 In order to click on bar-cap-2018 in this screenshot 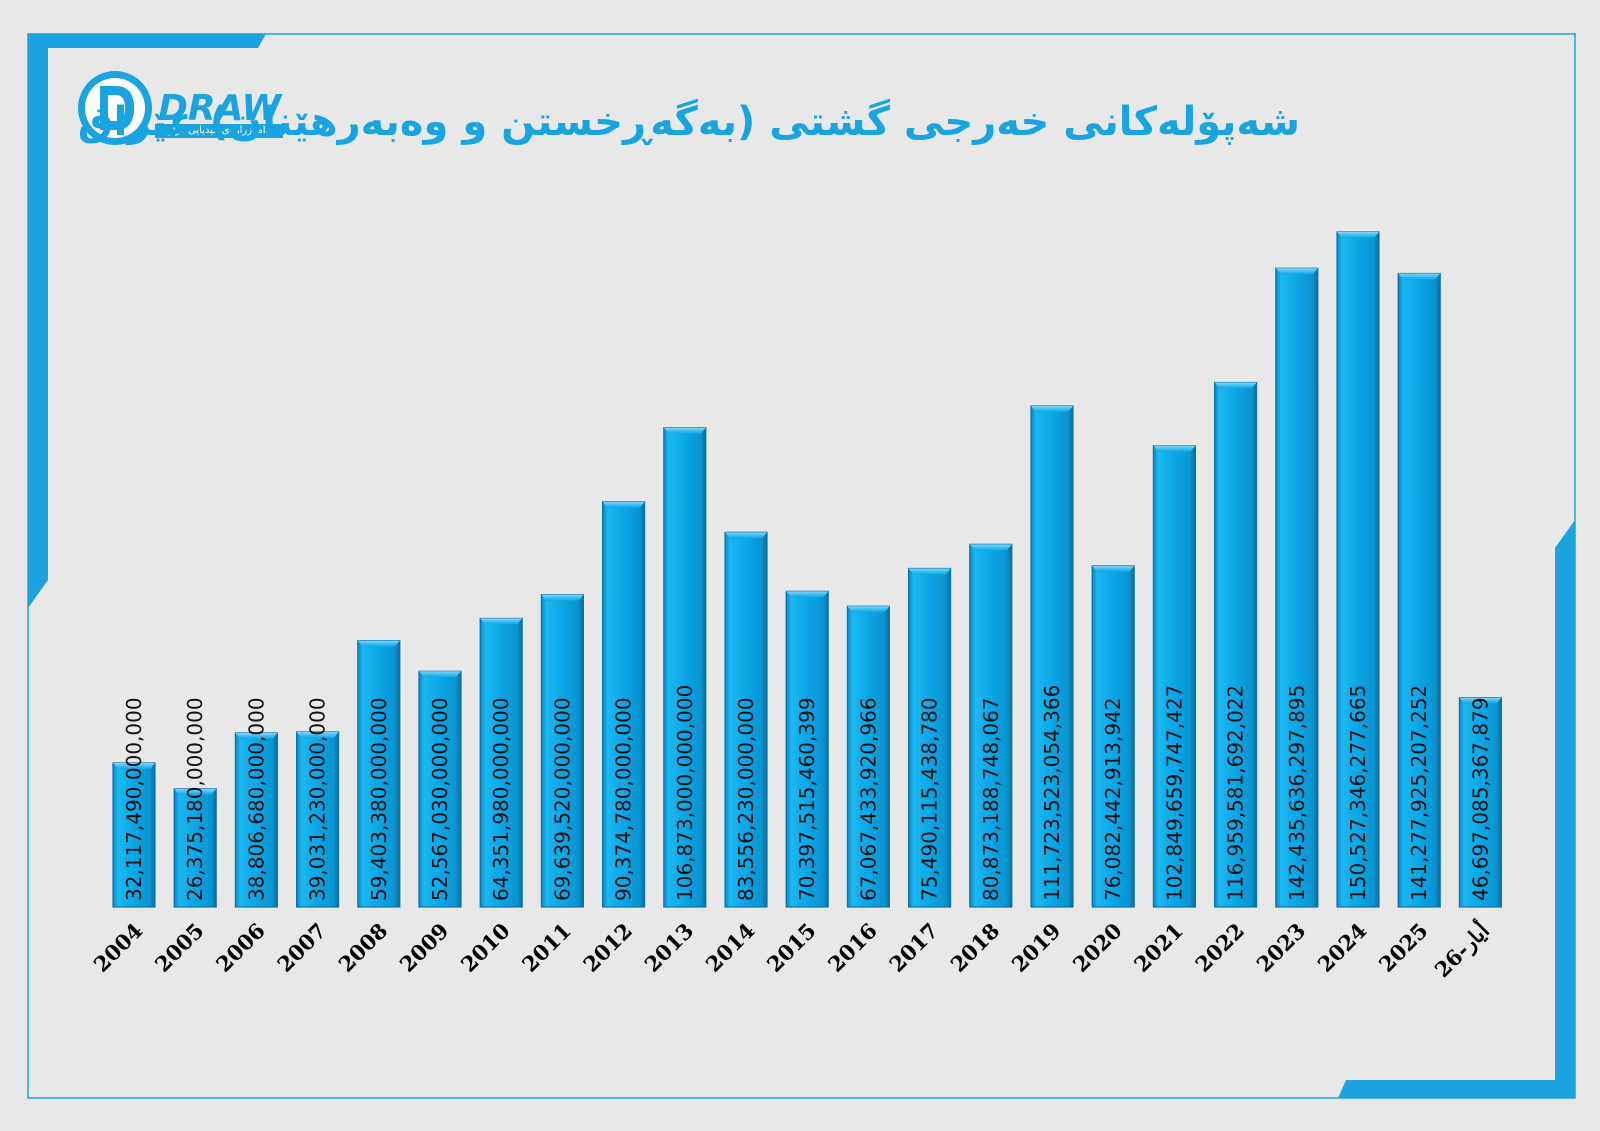, I will do `click(990, 547)`.